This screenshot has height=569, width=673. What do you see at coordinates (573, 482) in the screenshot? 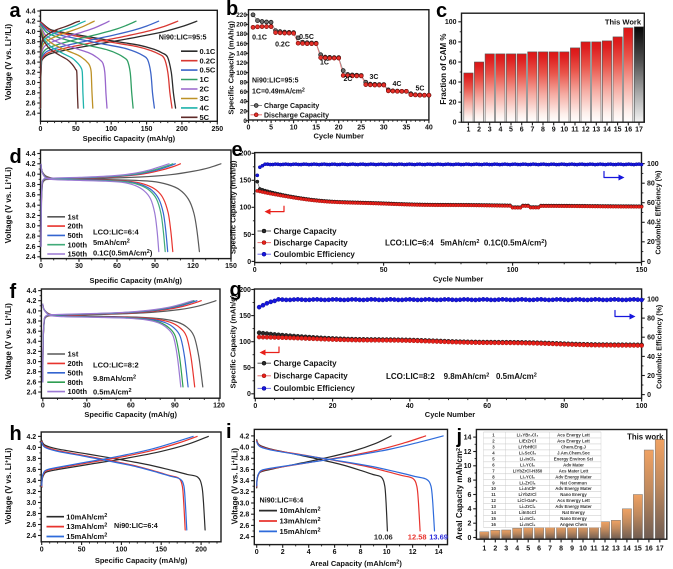
I see `svg-text: Nat Commun` at bounding box center [573, 482].